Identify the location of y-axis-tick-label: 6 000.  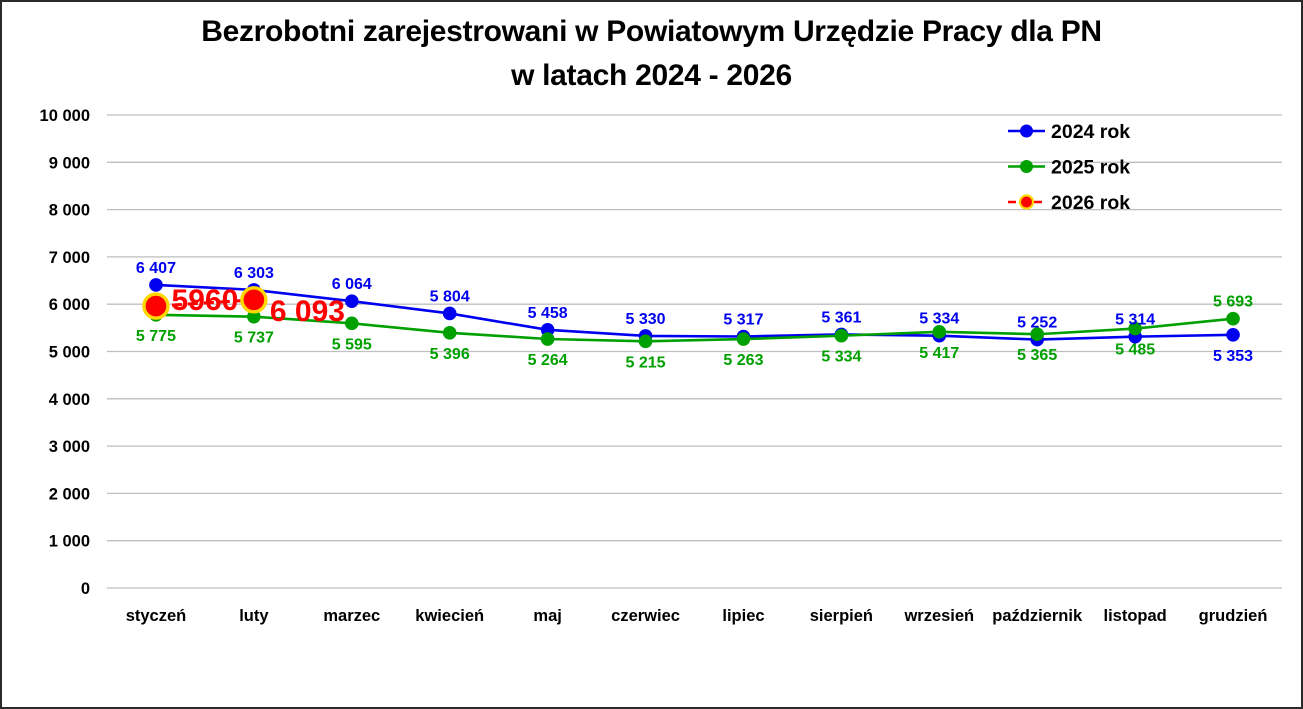
(69, 305).